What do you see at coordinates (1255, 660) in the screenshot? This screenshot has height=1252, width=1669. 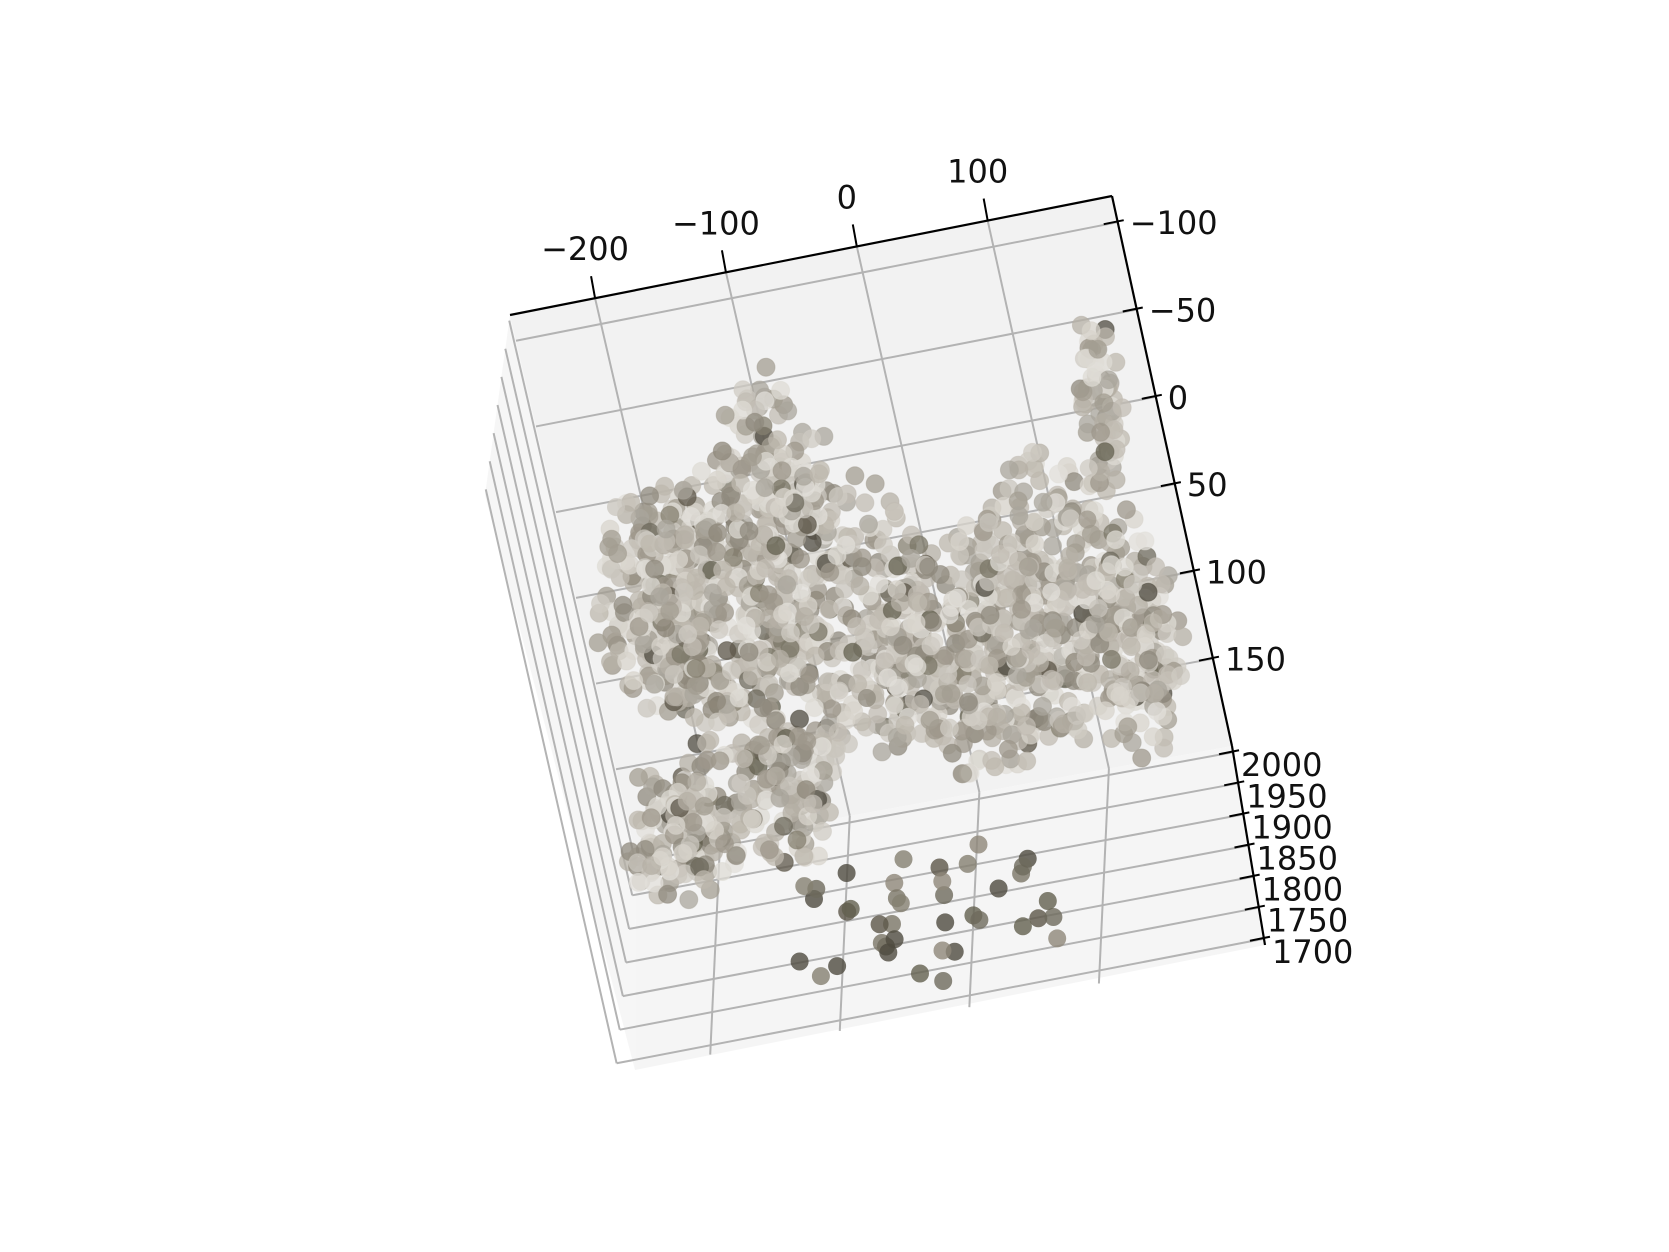 I see `y-tick-label-5: 150` at bounding box center [1255, 660].